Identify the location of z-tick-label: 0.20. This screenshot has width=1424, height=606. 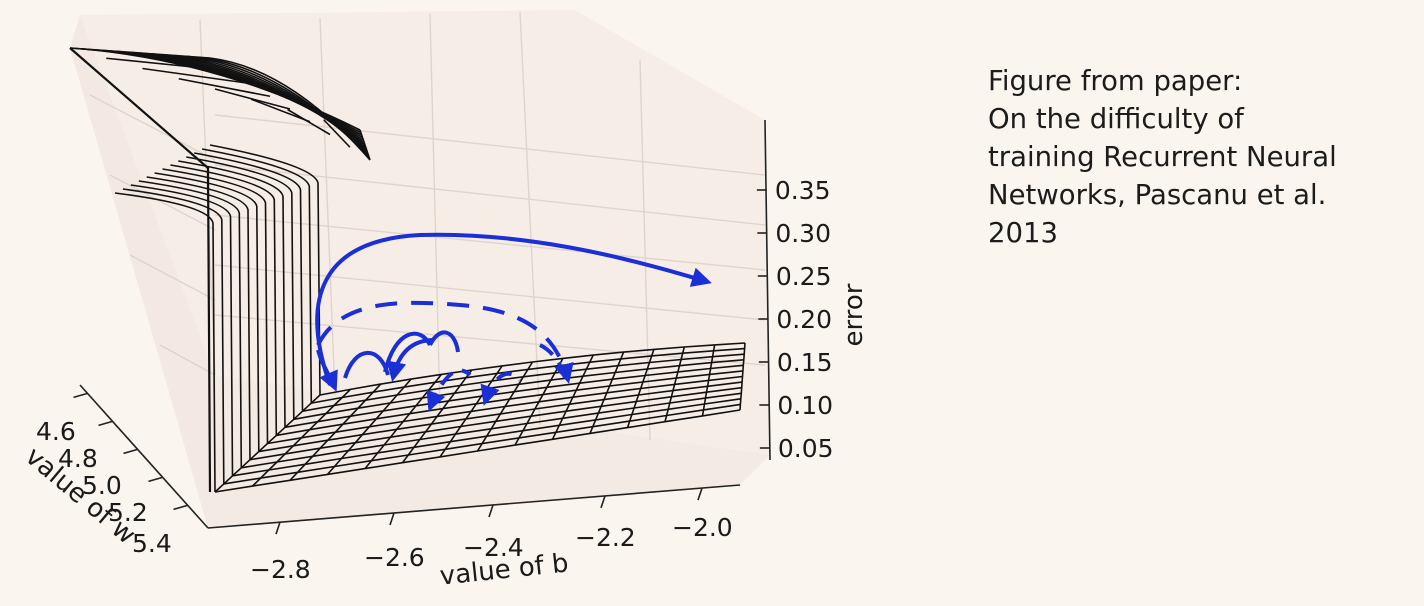
(804, 319).